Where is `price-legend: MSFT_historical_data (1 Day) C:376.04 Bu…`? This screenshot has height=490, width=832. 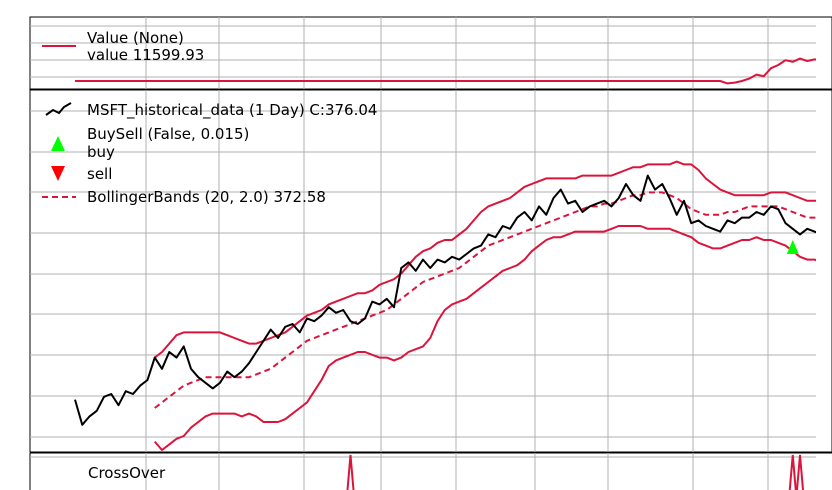 price-legend: MSFT_historical_data (1 Day) C:376.04 Bu… is located at coordinates (209, 153).